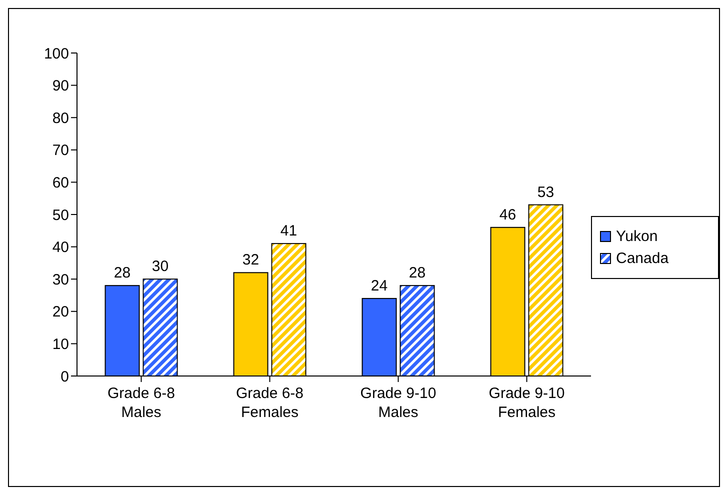 This screenshot has height=495, width=728. I want to click on x-tick-label: Grade 6-8 Females, so click(270, 403).